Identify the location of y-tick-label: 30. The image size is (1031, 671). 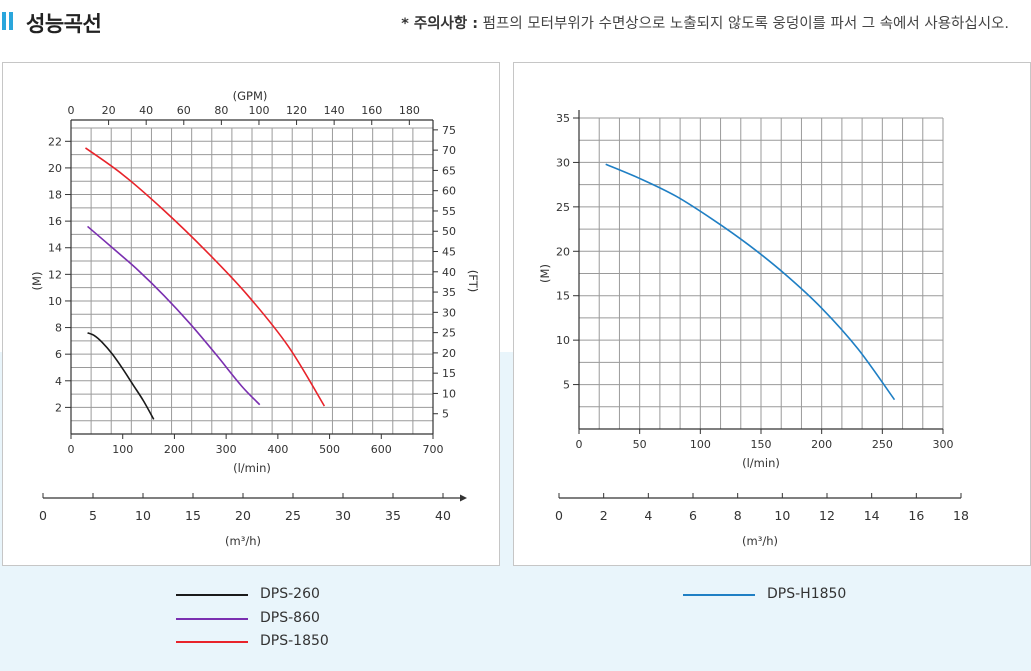
(563, 162).